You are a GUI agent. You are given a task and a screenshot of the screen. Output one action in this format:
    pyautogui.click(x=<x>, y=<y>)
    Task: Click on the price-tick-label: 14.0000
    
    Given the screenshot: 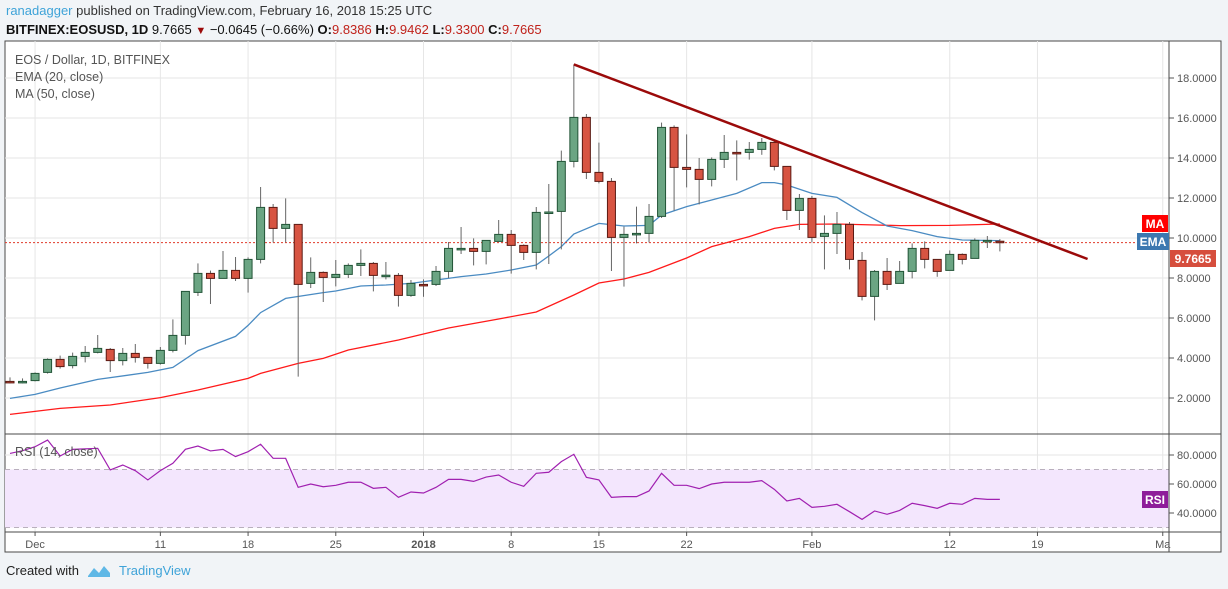 What is the action you would take?
    pyautogui.click(x=1197, y=159)
    